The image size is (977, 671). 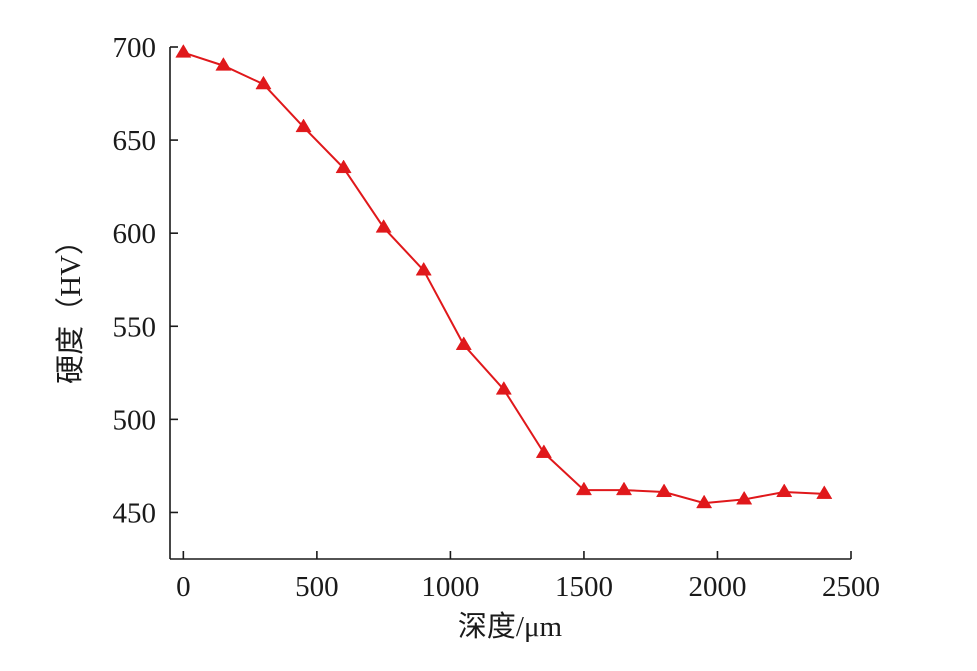 What do you see at coordinates (135, 327) in the screenshot?
I see `y-tick-label: 550` at bounding box center [135, 327].